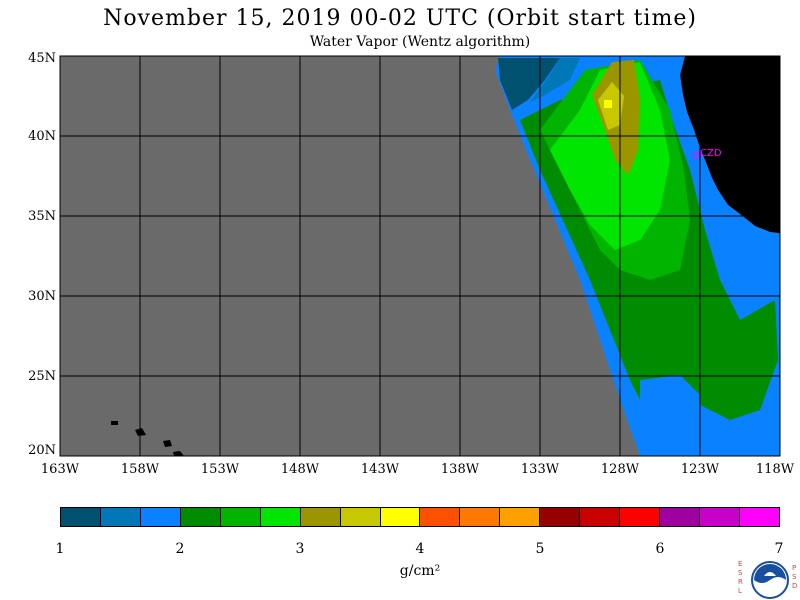 Image resolution: width=800 pixels, height=600 pixels. Describe the element at coordinates (60, 469) in the screenshot. I see `lon-label-163w: 163W` at that location.